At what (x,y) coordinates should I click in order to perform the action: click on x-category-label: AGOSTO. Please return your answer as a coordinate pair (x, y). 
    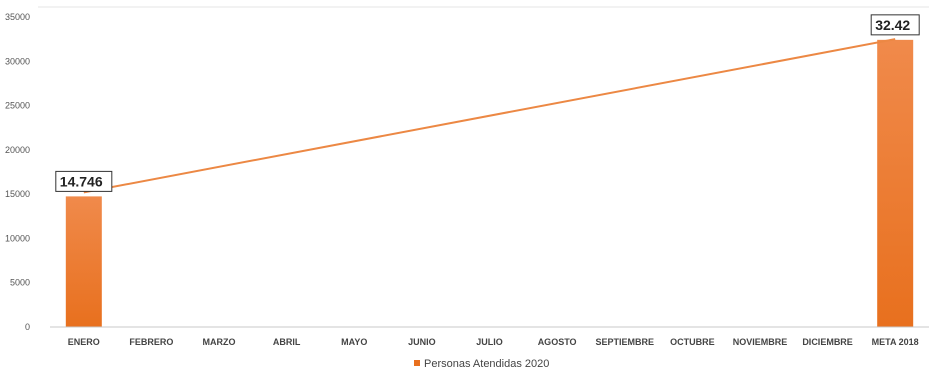
    Looking at the image, I should click on (557, 342).